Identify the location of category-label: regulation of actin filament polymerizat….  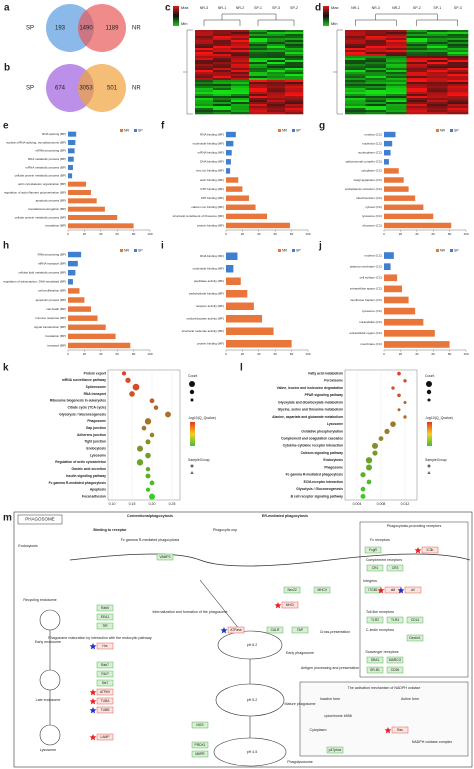
(35, 192).